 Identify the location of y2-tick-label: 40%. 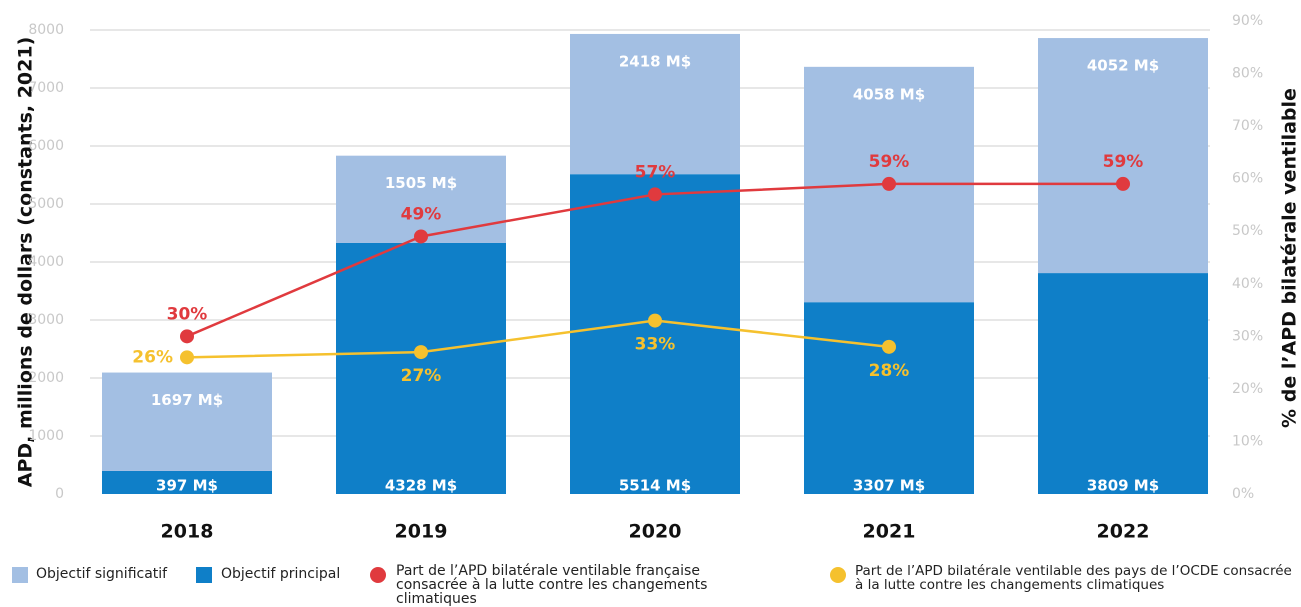
(1247, 284).